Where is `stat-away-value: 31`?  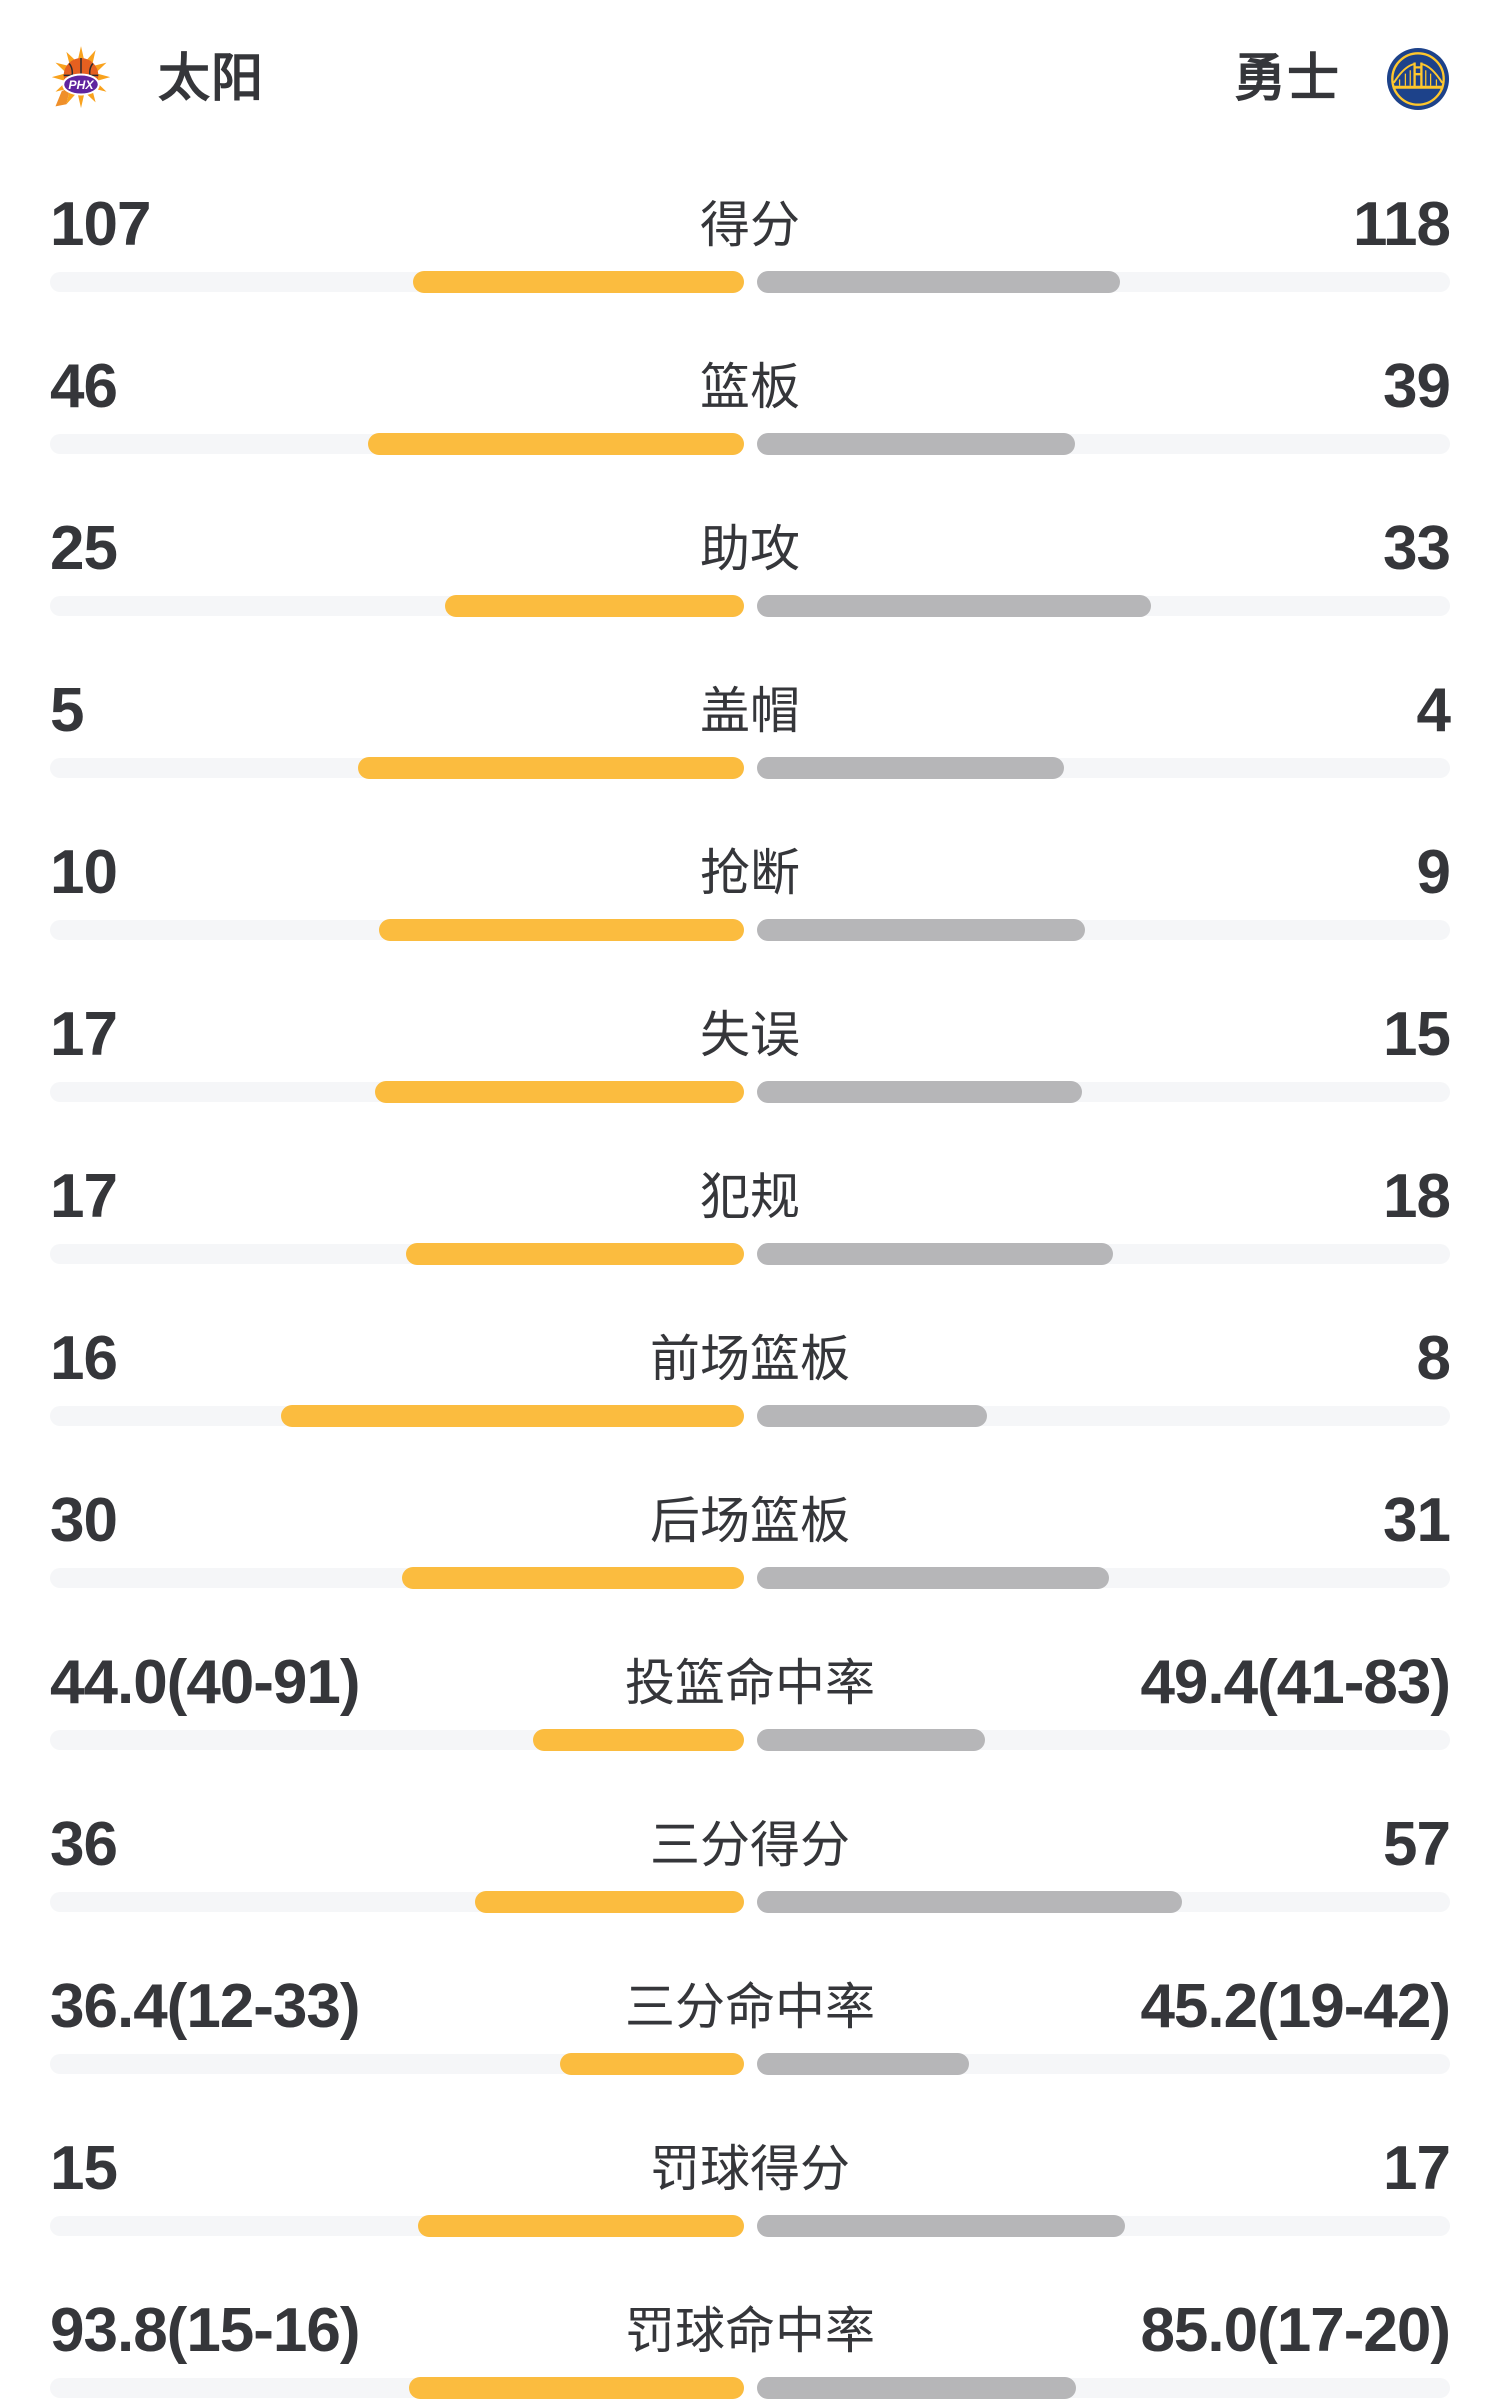 stat-away-value: 31 is located at coordinates (1417, 1520).